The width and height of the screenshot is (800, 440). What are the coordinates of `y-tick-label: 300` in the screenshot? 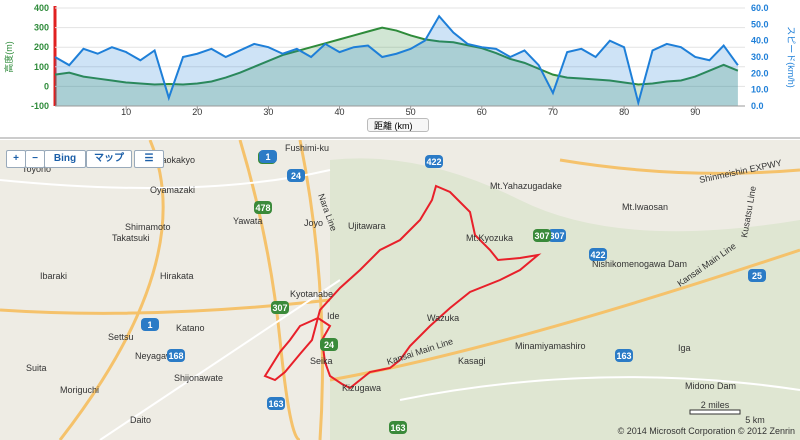 It's located at (41, 28).